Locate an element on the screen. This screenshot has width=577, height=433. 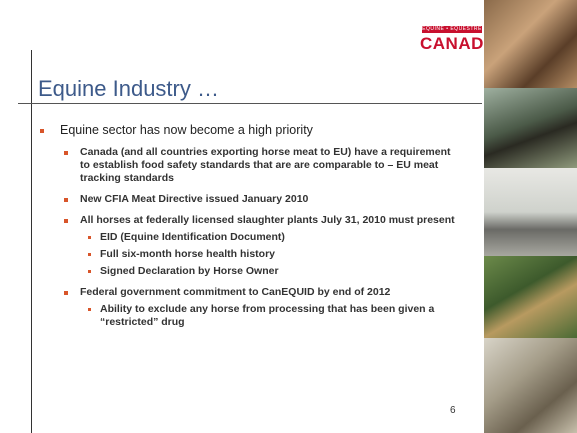
logo-tagline: EQUINE • ÉQUESTRE is located at coordinates (452, 29).